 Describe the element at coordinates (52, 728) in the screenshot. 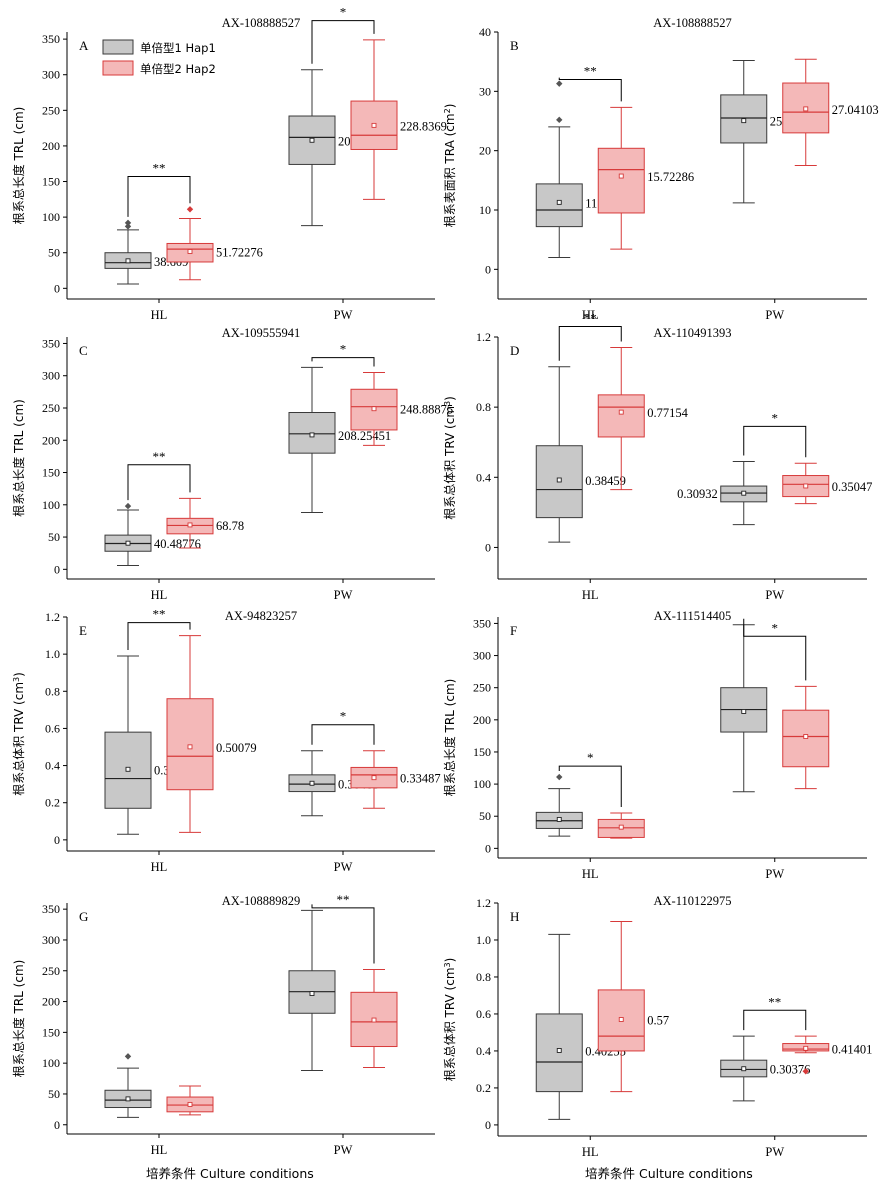

I see `y-tick-label: 0.6` at that location.